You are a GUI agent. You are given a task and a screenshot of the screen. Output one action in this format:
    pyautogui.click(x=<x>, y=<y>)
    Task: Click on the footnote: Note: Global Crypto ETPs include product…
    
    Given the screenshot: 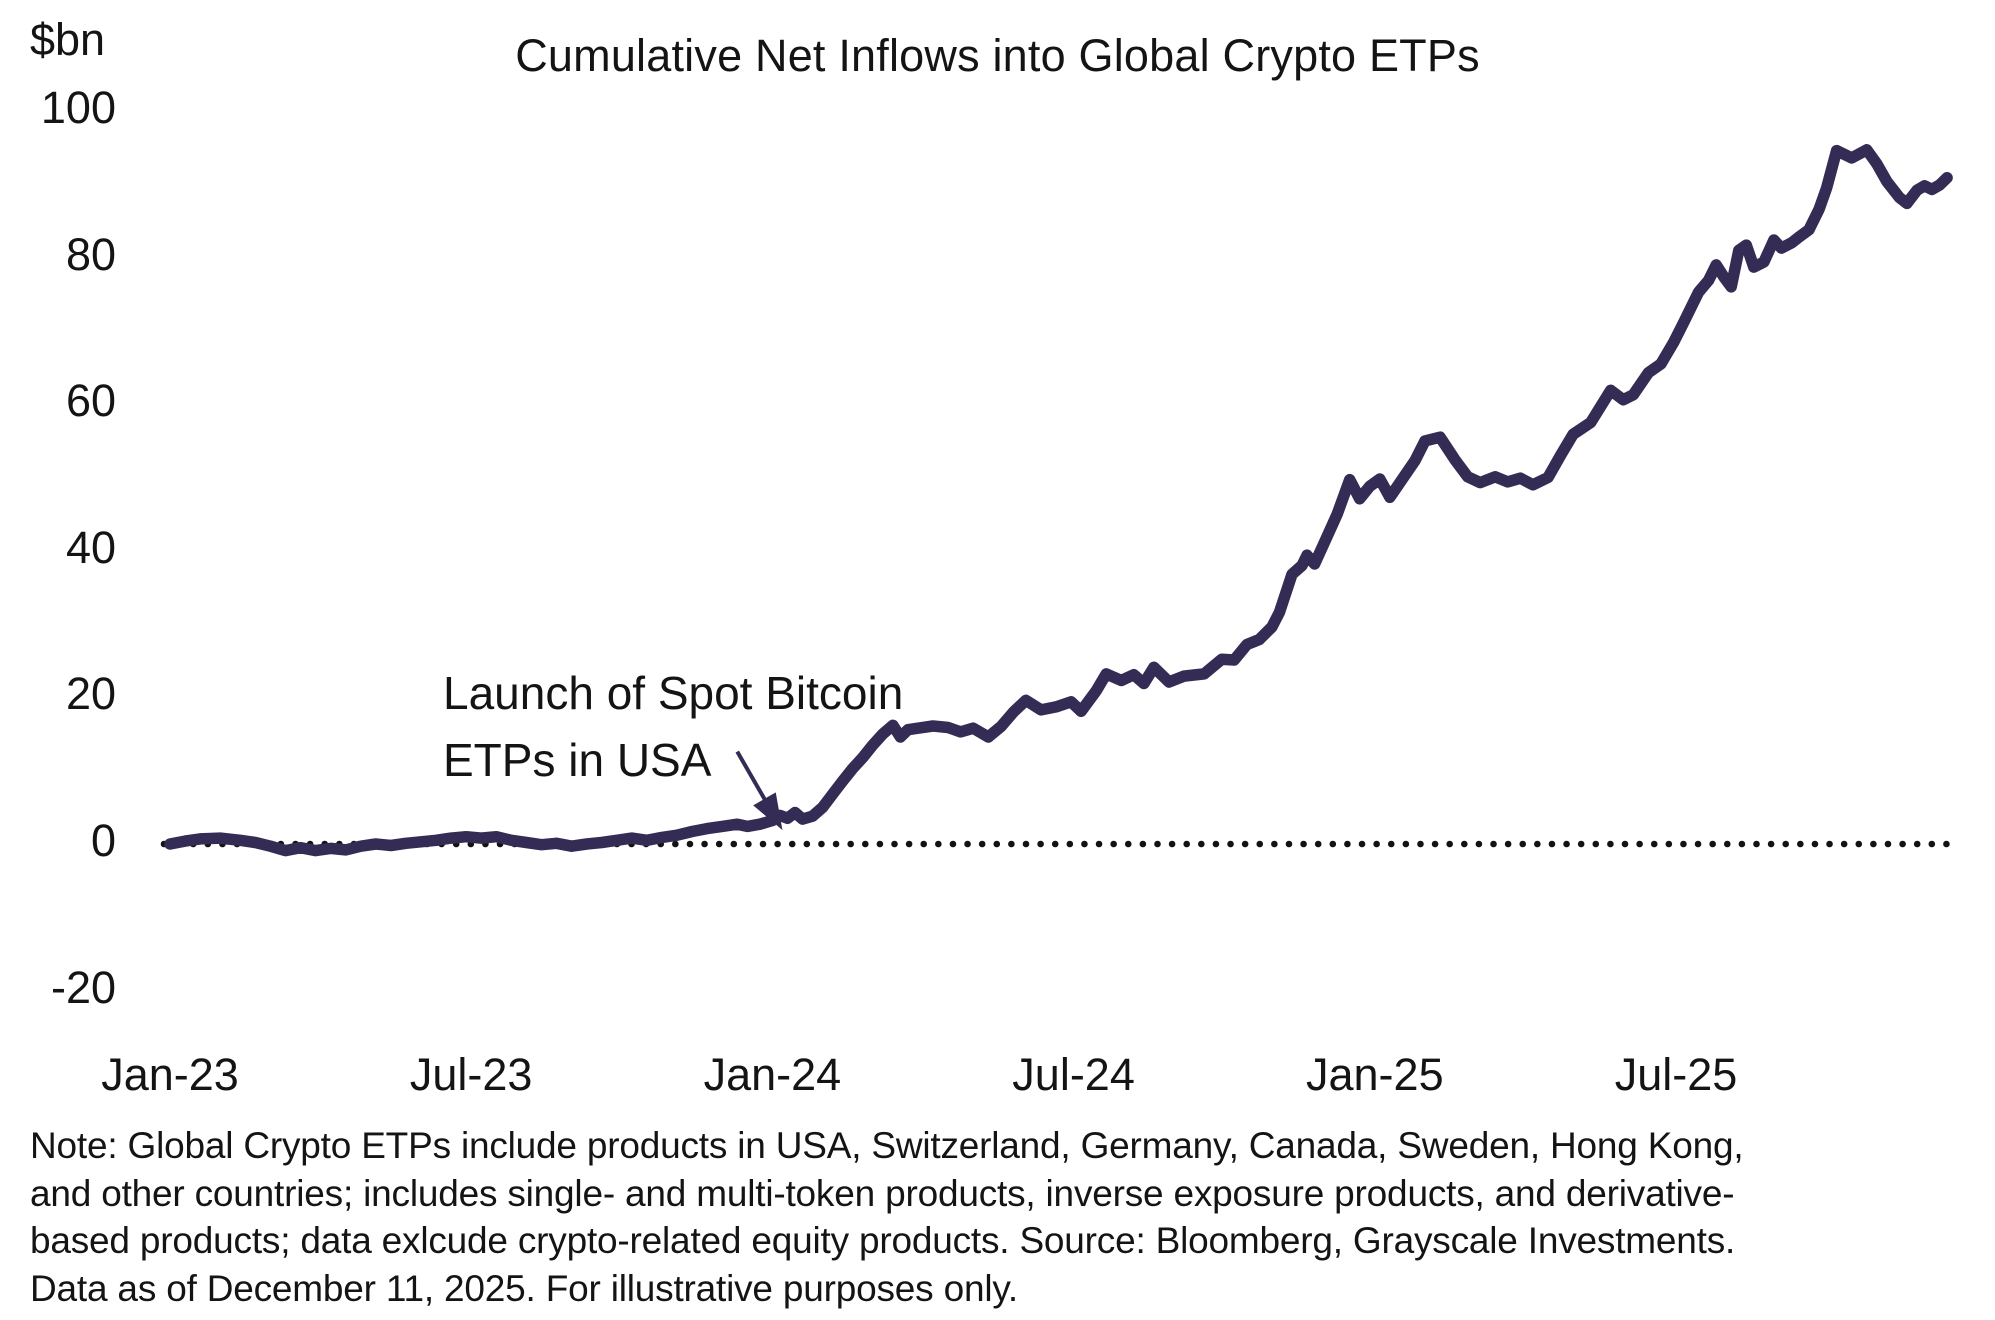 What is the action you would take?
    pyautogui.click(x=1005, y=1217)
    